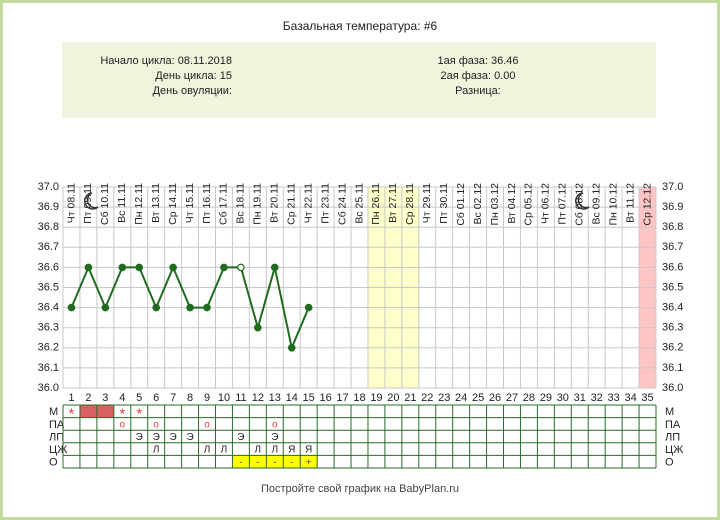  Describe the element at coordinates (342, 204) in the screenshot. I see `date-label: Сб 24.11` at that location.